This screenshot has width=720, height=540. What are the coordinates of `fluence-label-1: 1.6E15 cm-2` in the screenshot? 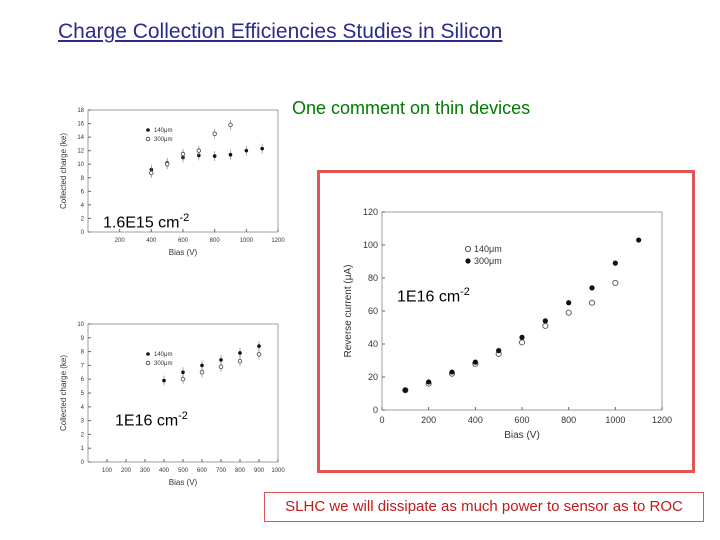 It's located at (146, 222).